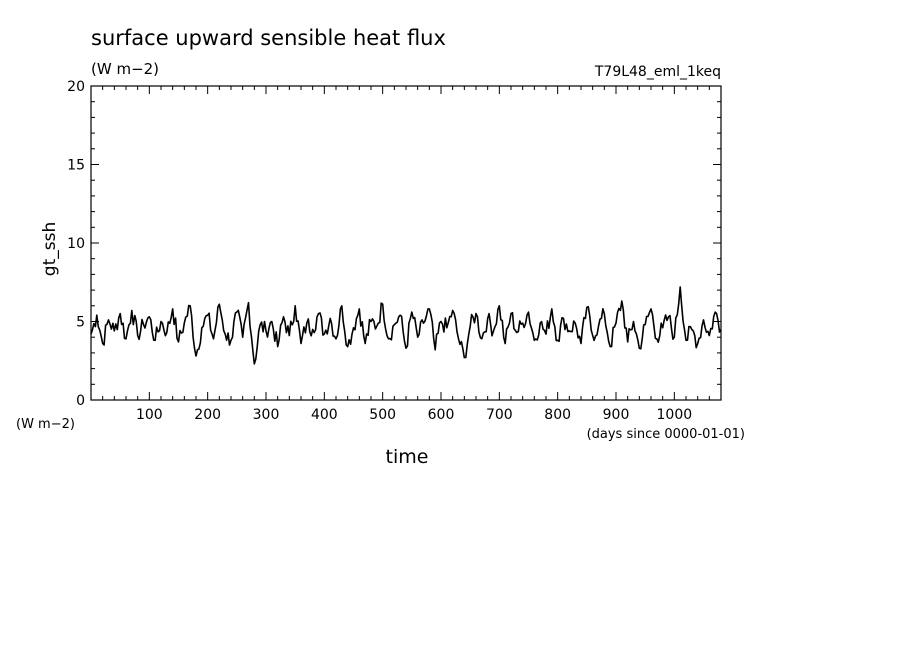 The width and height of the screenshot is (904, 654). I want to click on y-axis-label: gt_ssh, so click(50, 249).